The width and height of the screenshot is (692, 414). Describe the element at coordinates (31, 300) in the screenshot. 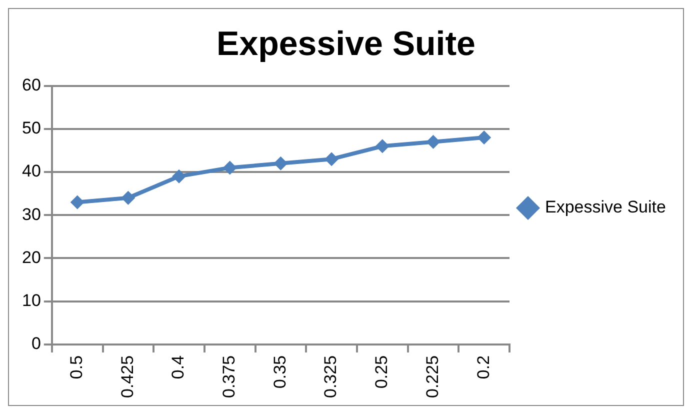

I see `y-tick-label: 10` at that location.